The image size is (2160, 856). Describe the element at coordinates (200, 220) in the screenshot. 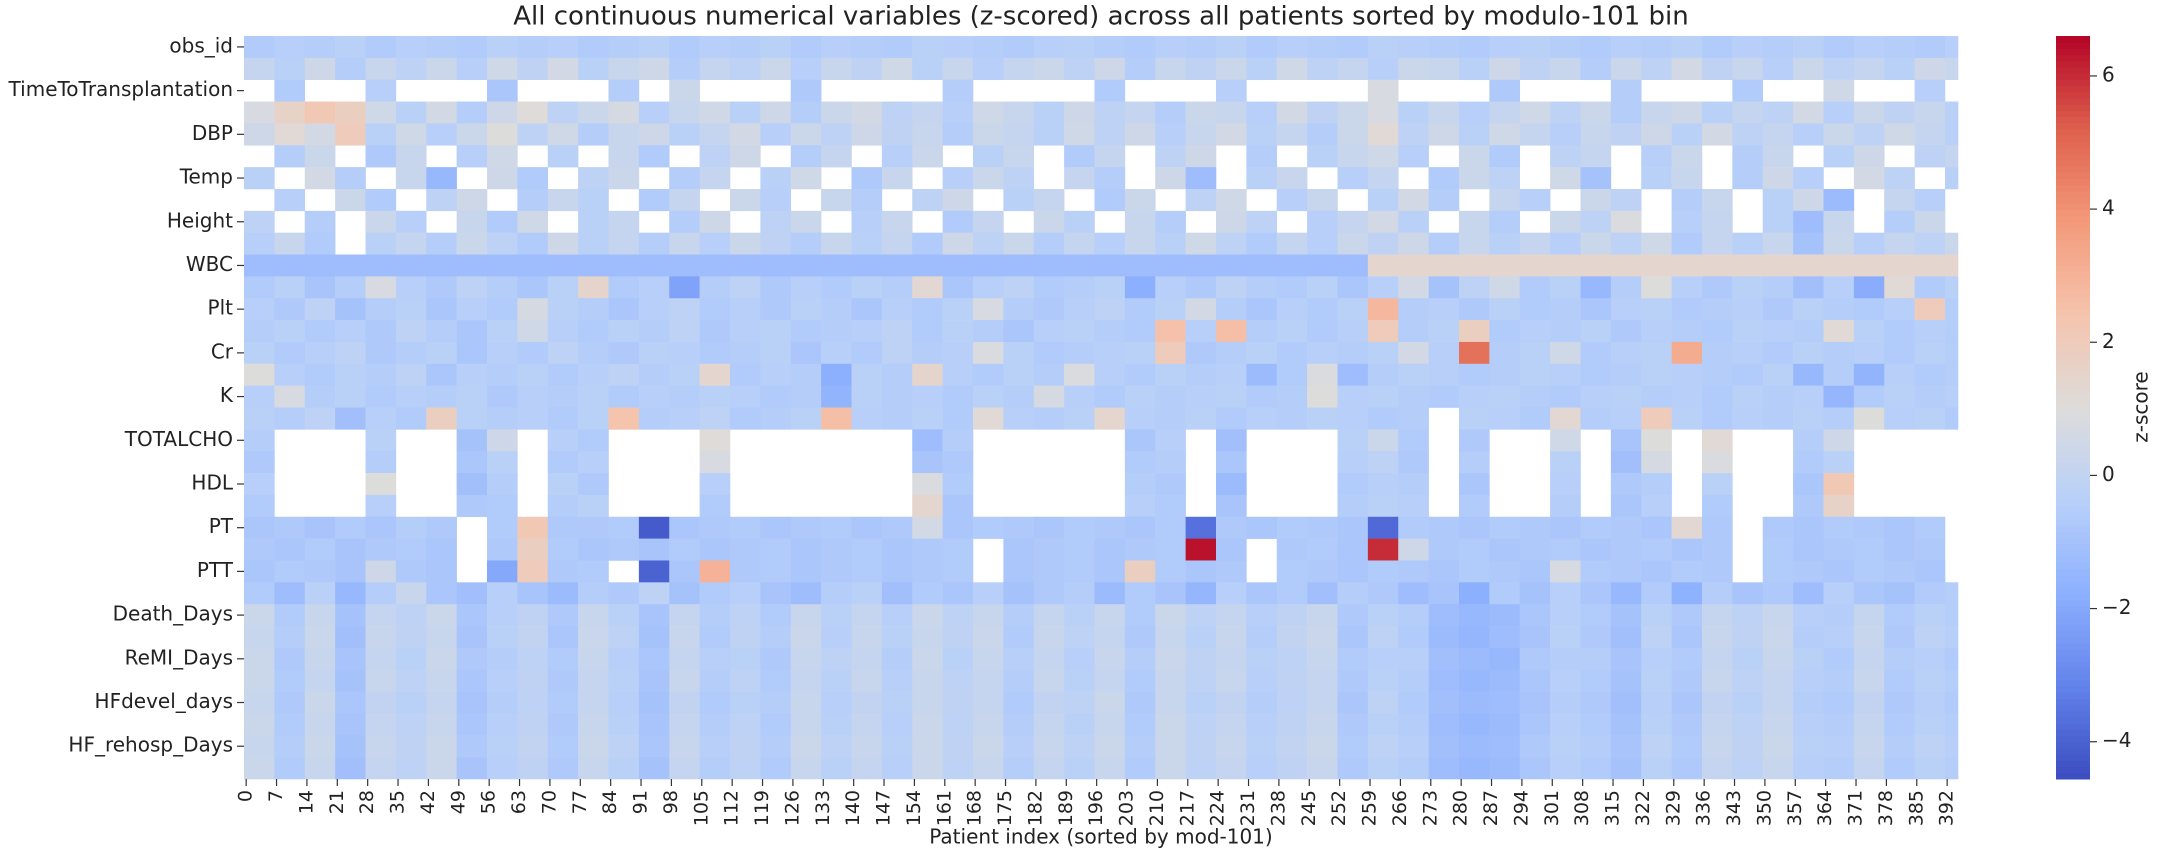

I see `y-tick-label: Height` at that location.